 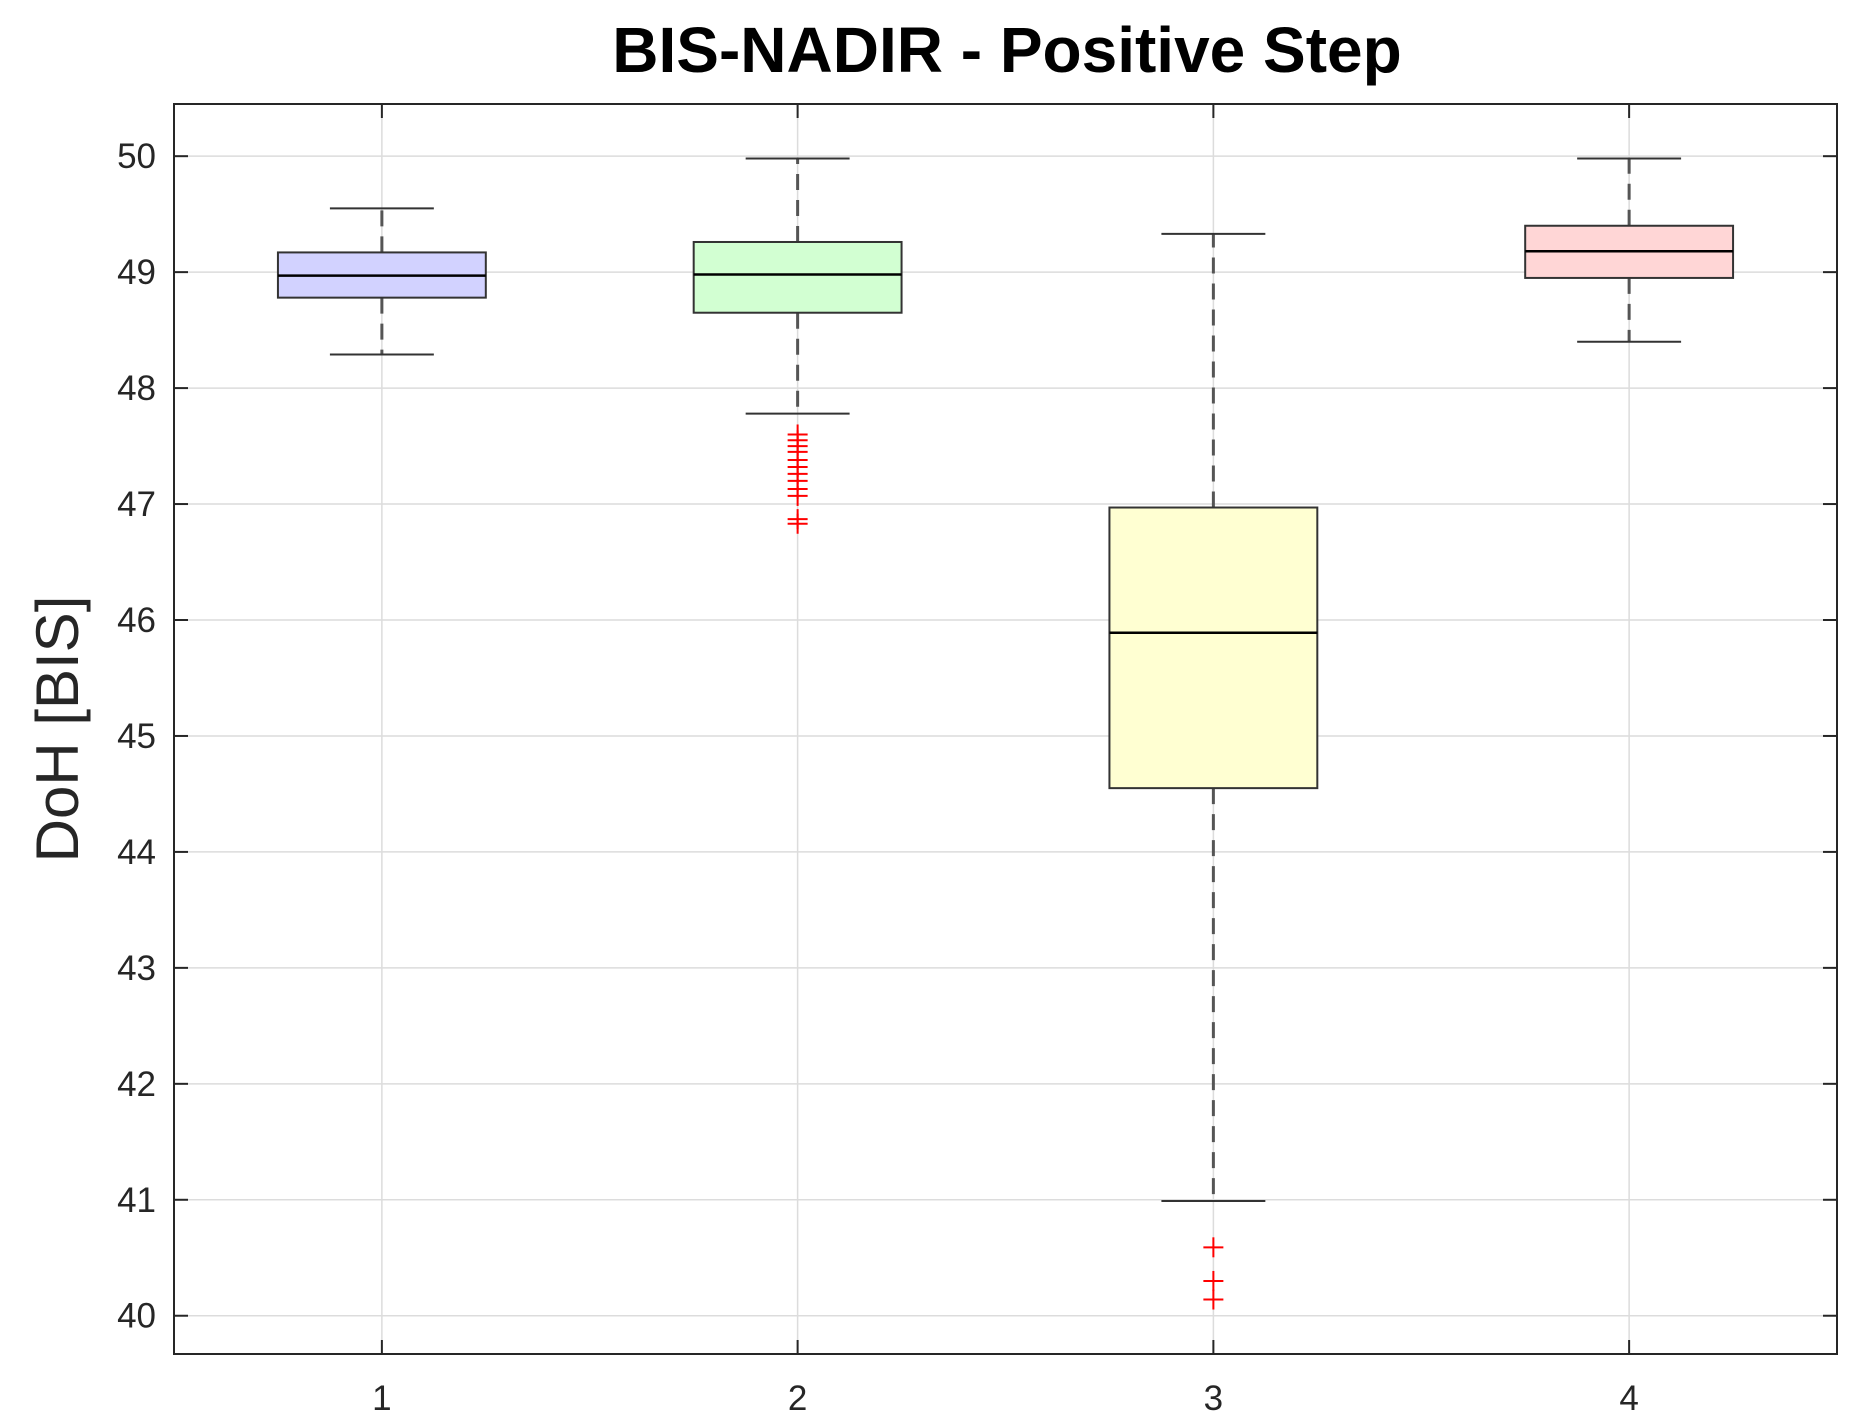 I want to click on x-tick-label: 3, so click(x=1213, y=1398).